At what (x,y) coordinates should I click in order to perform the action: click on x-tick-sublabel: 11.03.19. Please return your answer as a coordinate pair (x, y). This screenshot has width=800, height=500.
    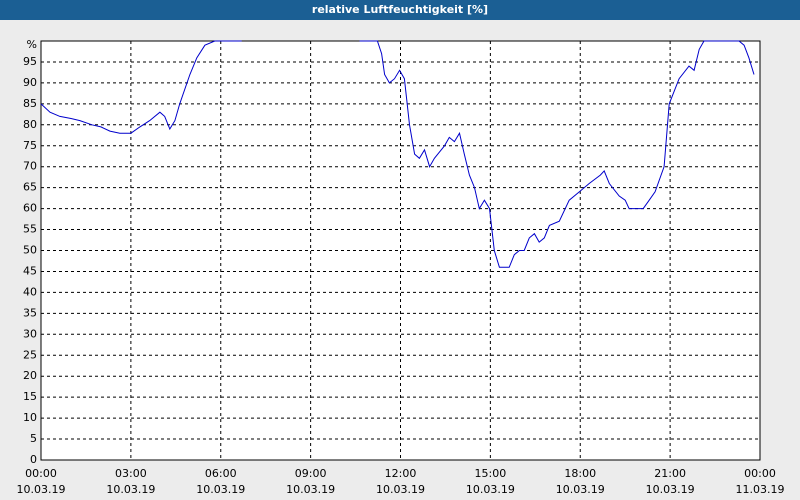
    Looking at the image, I should click on (760, 489).